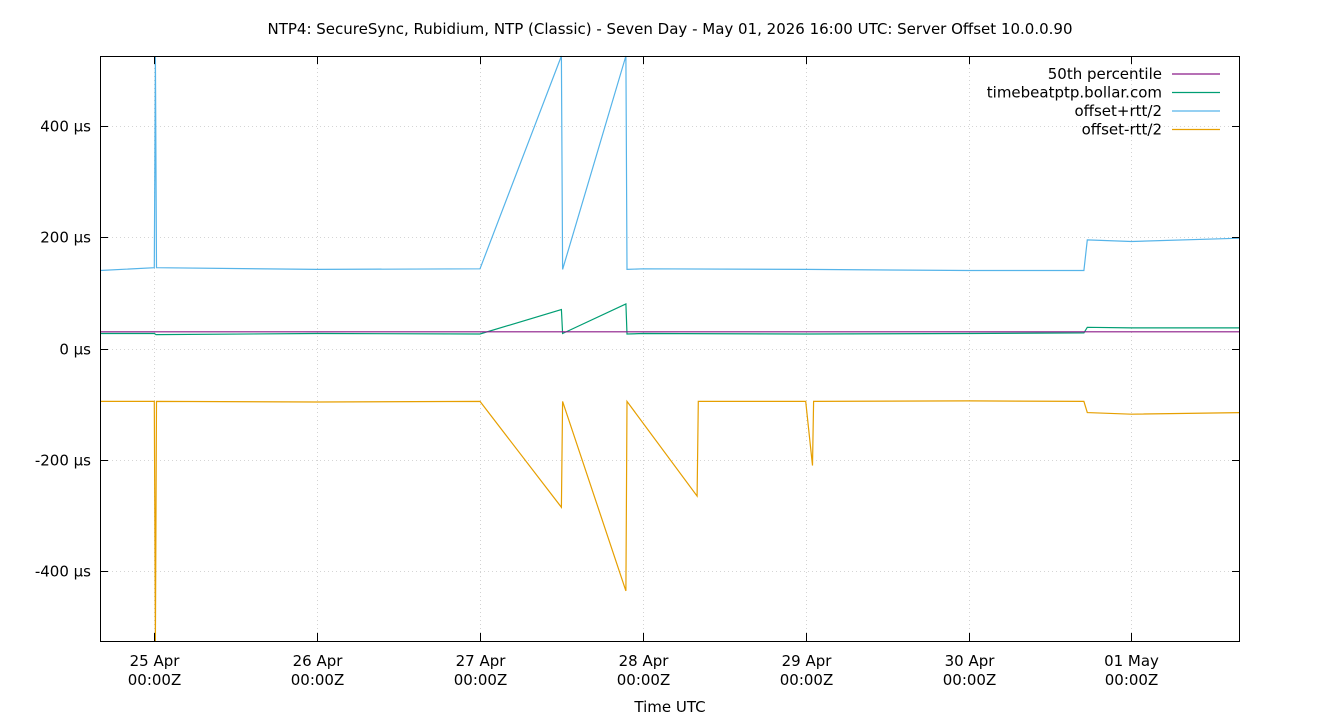  I want to click on x-tick-label-date: 29 Apr, so click(807, 661).